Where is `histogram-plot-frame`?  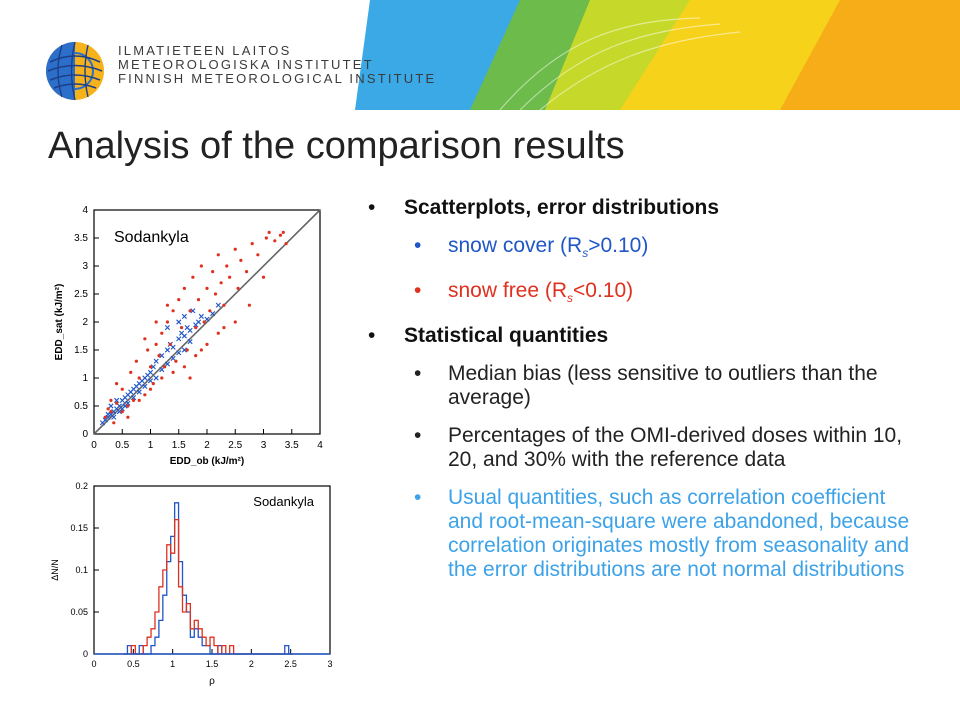 histogram-plot-frame is located at coordinates (212, 570).